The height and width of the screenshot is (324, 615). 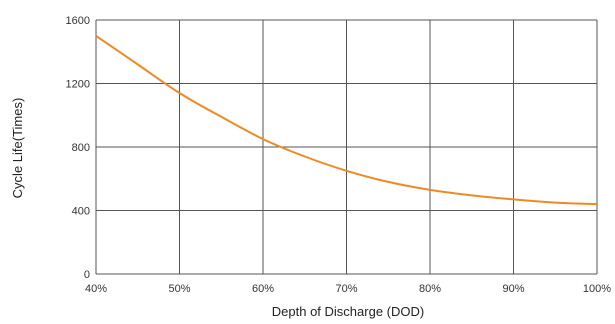 What do you see at coordinates (17, 148) in the screenshot?
I see `y-axis-title: Cycle Life(Times)` at bounding box center [17, 148].